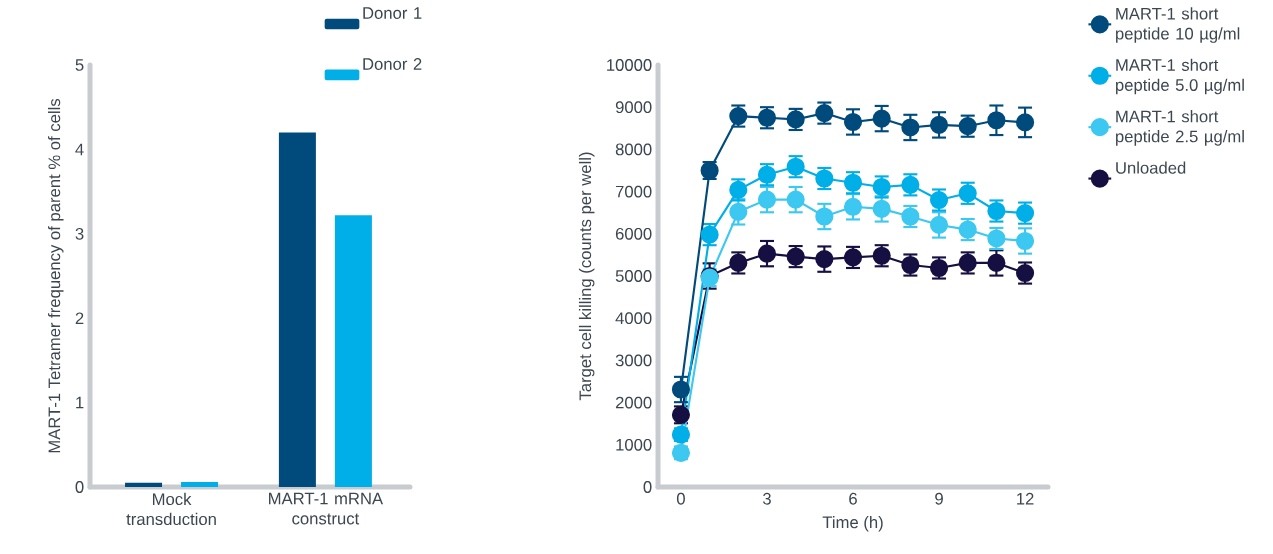 This screenshot has height=554, width=1273. What do you see at coordinates (392, 13) in the screenshot?
I see `legend-label: Donor 1` at bounding box center [392, 13].